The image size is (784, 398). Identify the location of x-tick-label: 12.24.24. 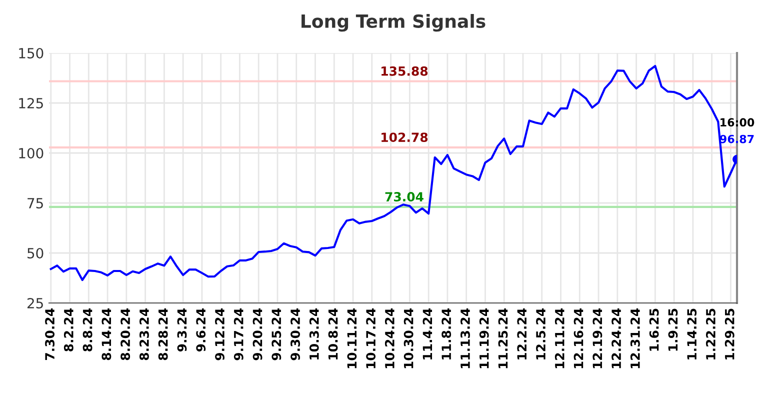
(616, 338).